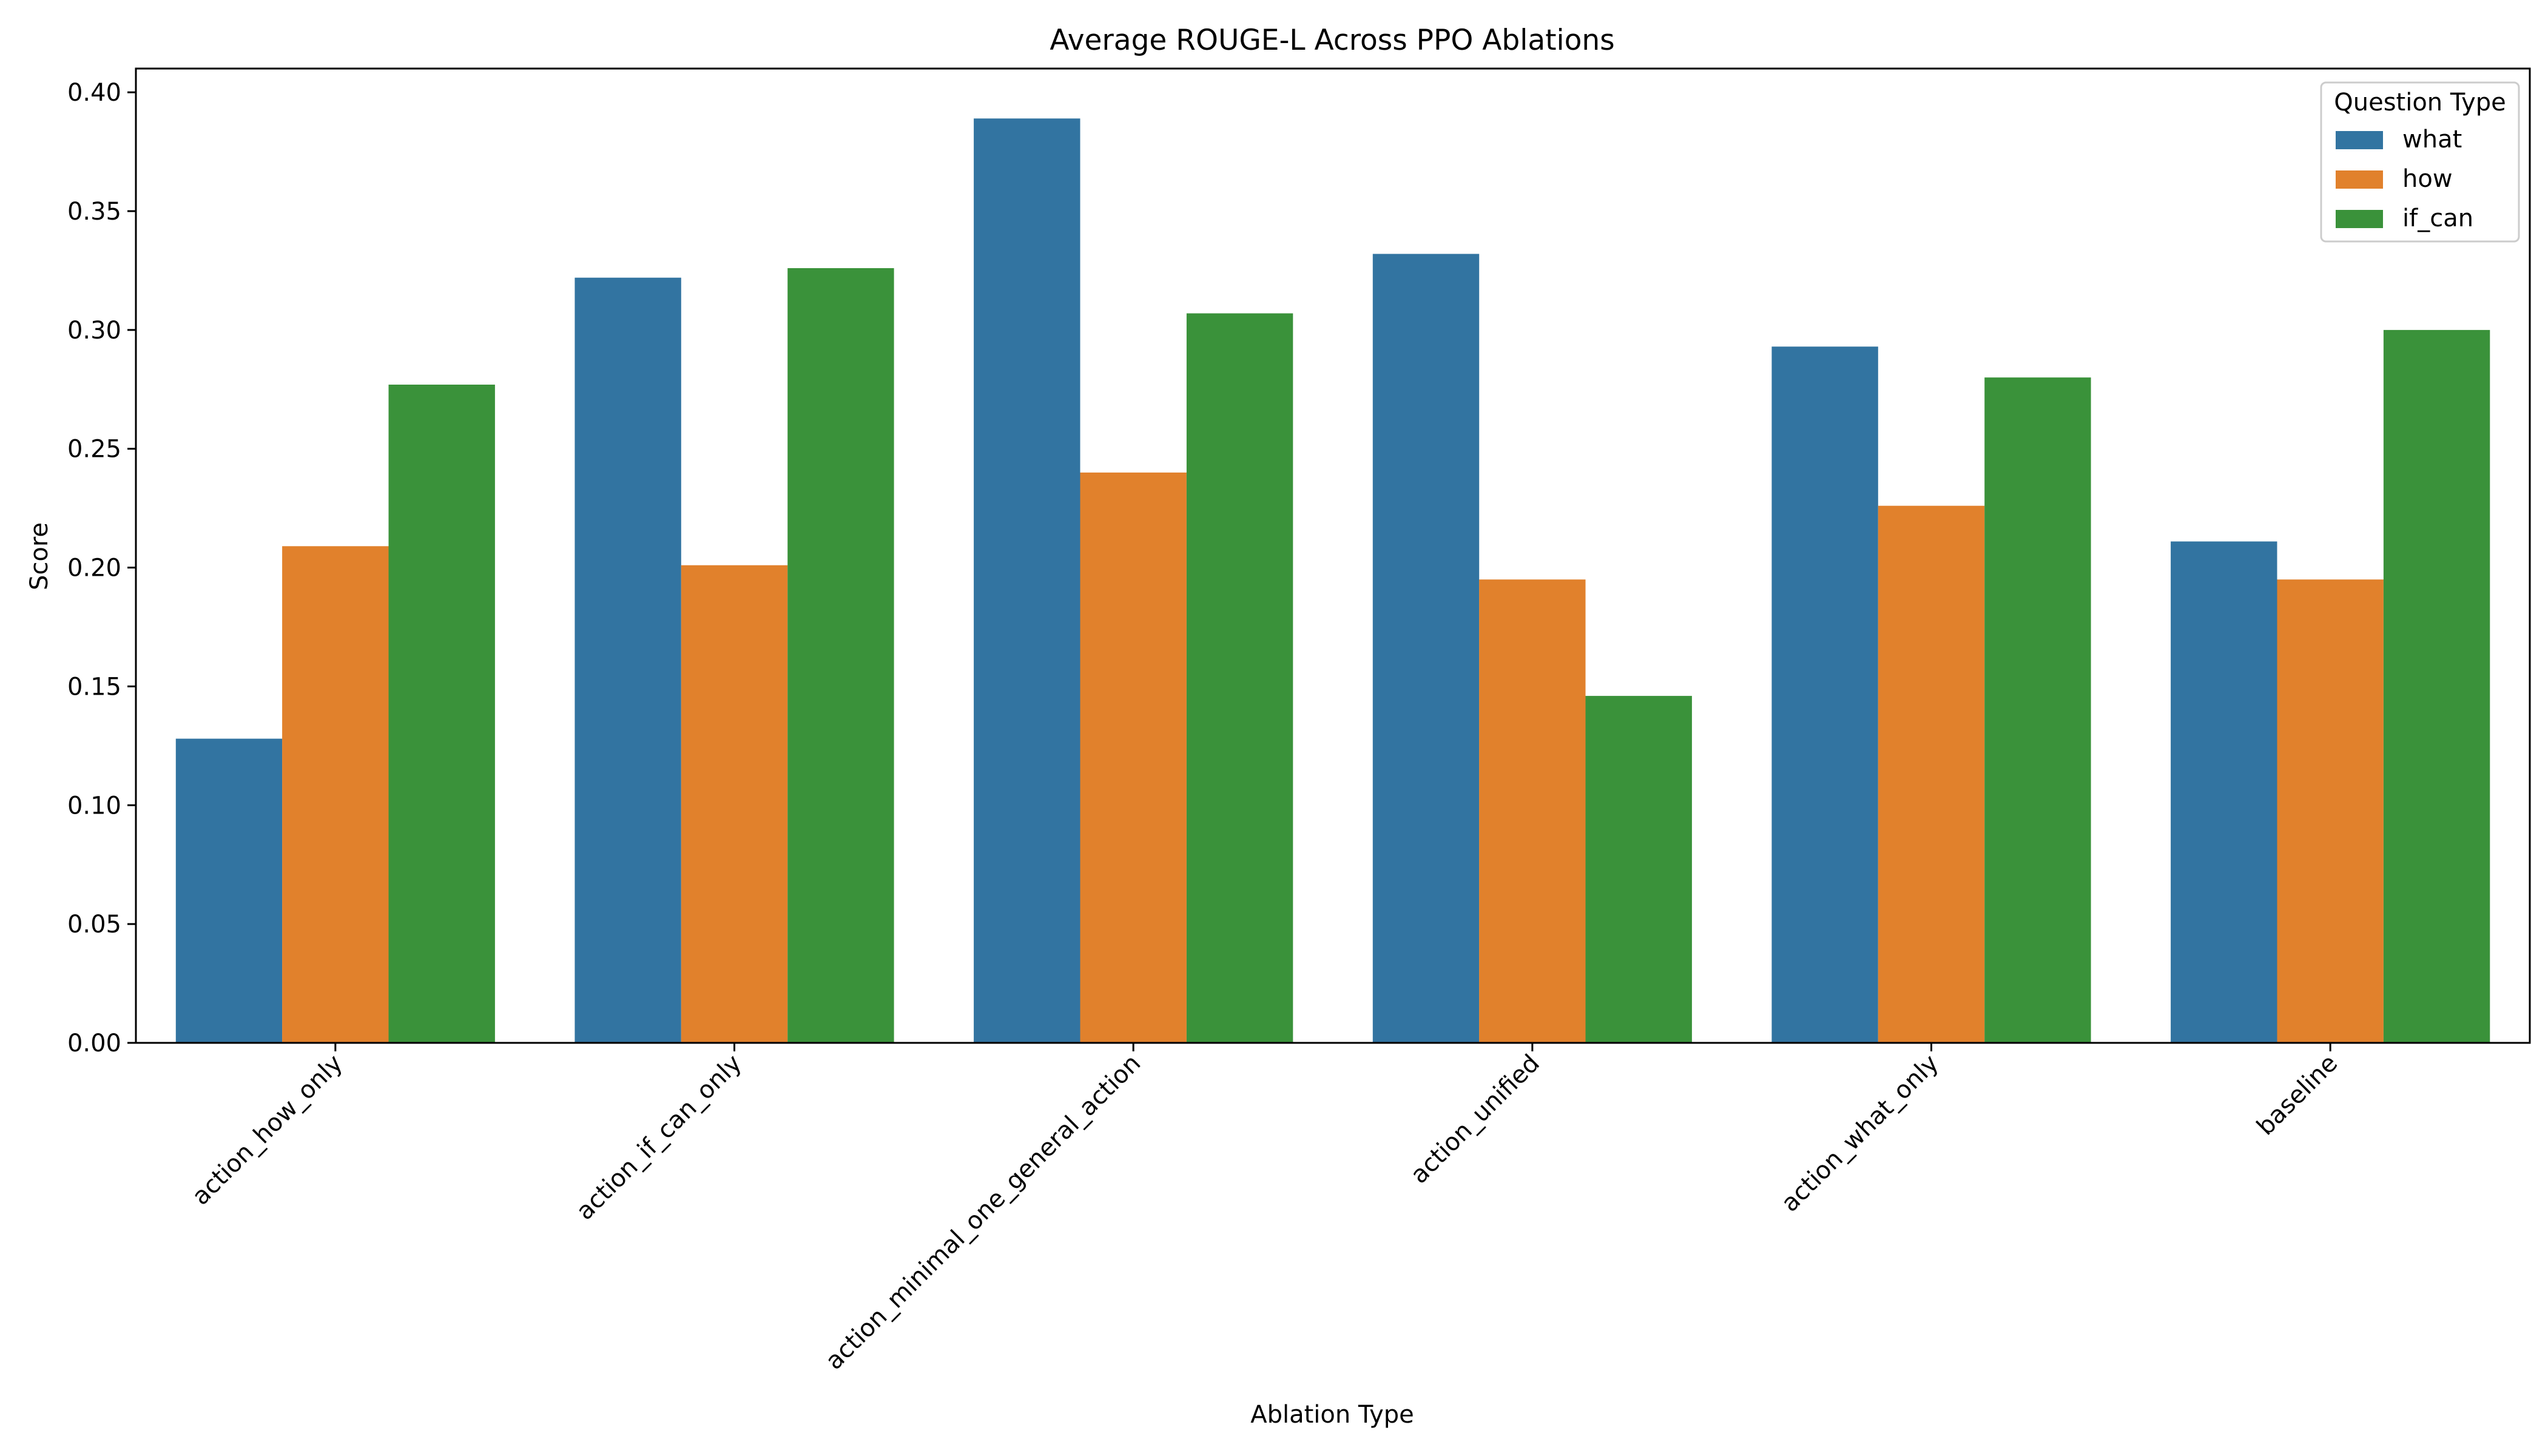 This screenshot has height=1456, width=2548. Describe the element at coordinates (2437, 218) in the screenshot. I see `legend-label-if-can: if_can` at that location.